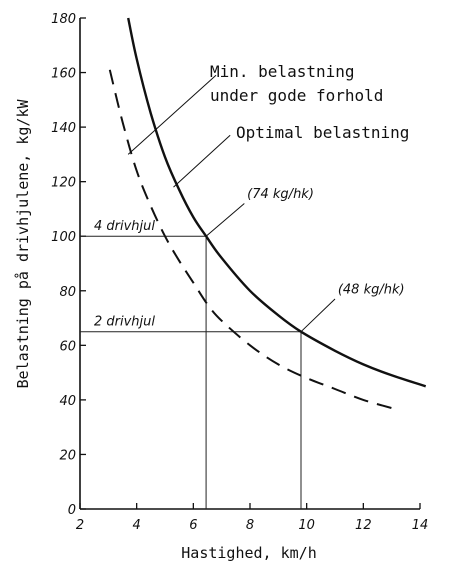  What do you see at coordinates (67, 346) in the screenshot?
I see `y-tick-label: 60` at bounding box center [67, 346].